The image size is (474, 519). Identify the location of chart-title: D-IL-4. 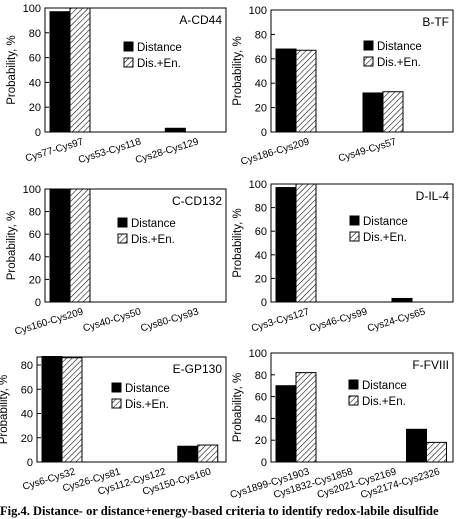
(433, 196).